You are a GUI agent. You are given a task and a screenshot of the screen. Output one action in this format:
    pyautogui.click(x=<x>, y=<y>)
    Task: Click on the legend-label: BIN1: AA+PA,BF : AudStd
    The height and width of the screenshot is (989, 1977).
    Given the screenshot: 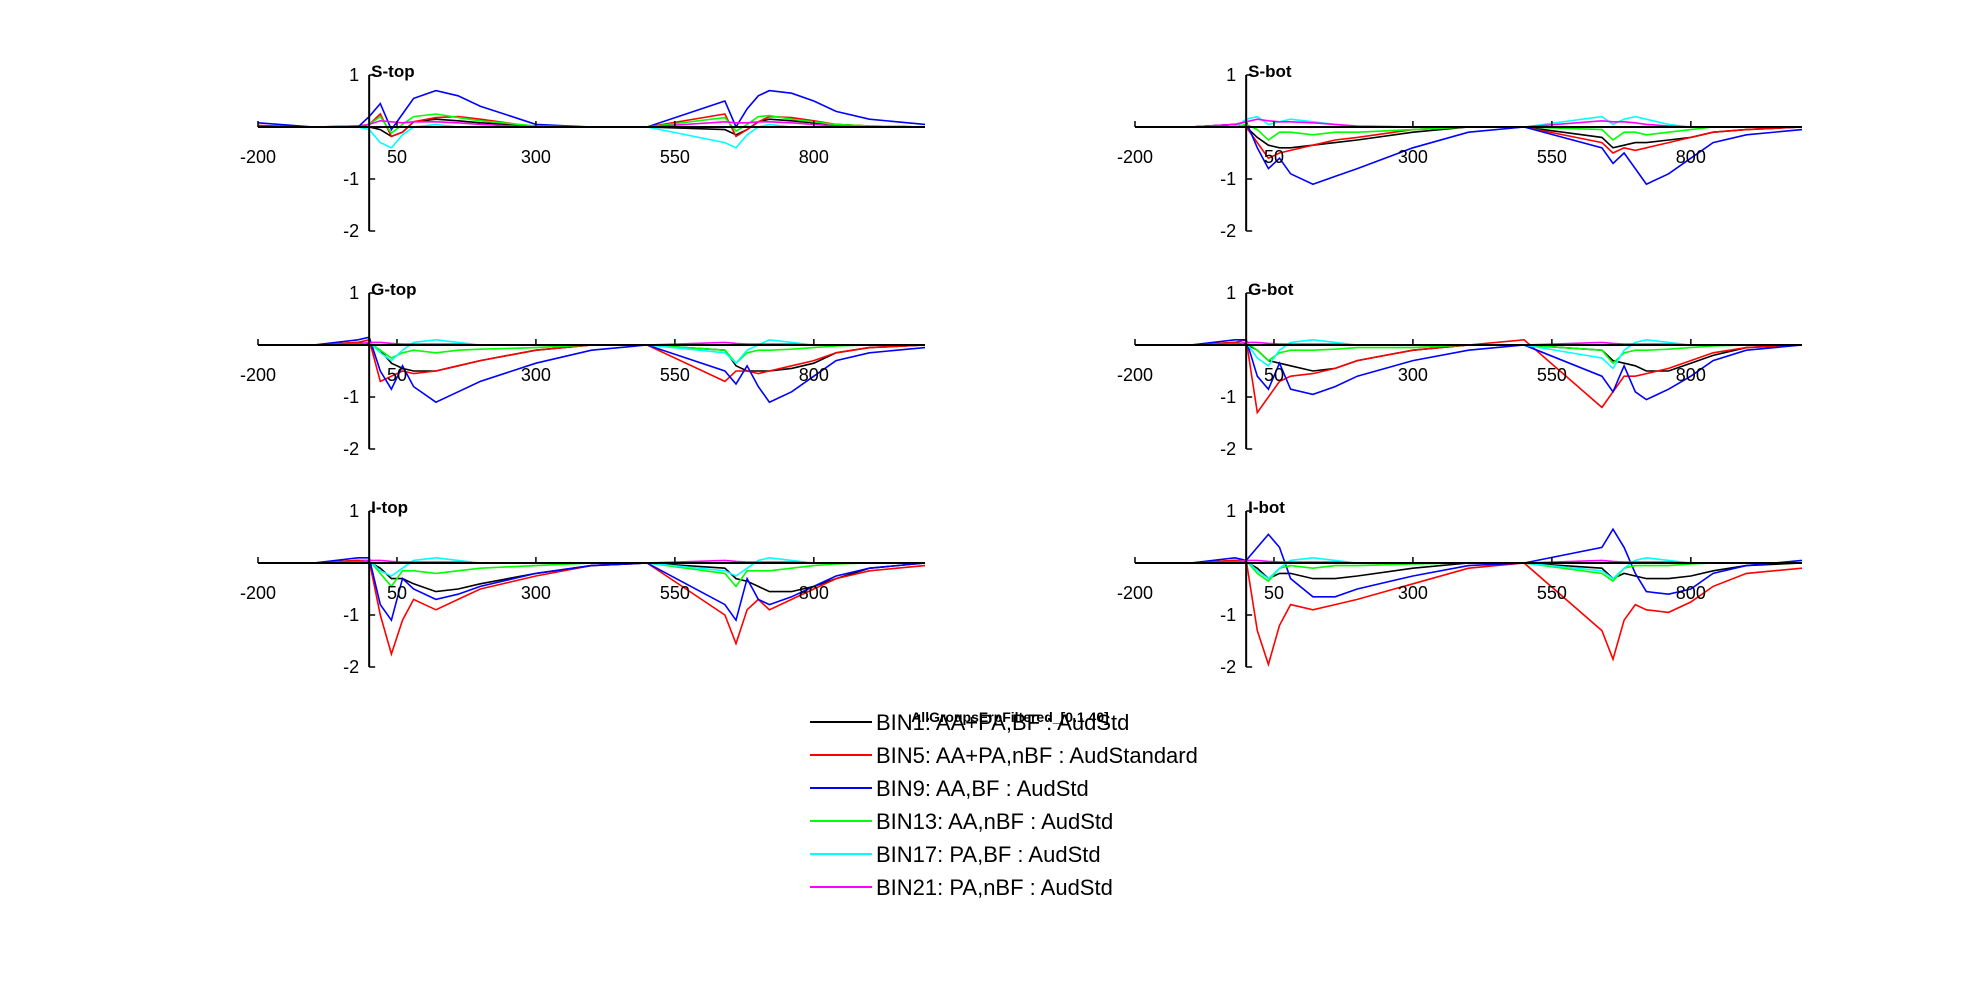 What is the action you would take?
    pyautogui.click(x=1002, y=722)
    